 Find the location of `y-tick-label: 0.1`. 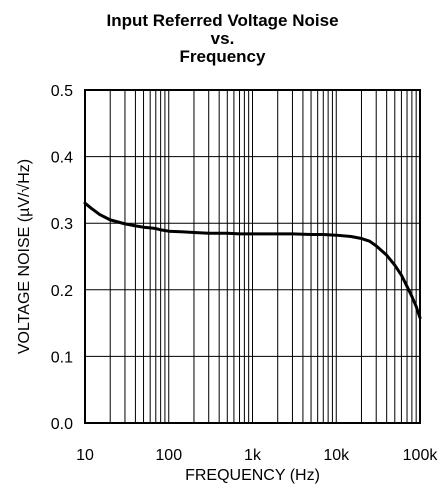

y-tick-label: 0.1 is located at coordinates (62, 357).